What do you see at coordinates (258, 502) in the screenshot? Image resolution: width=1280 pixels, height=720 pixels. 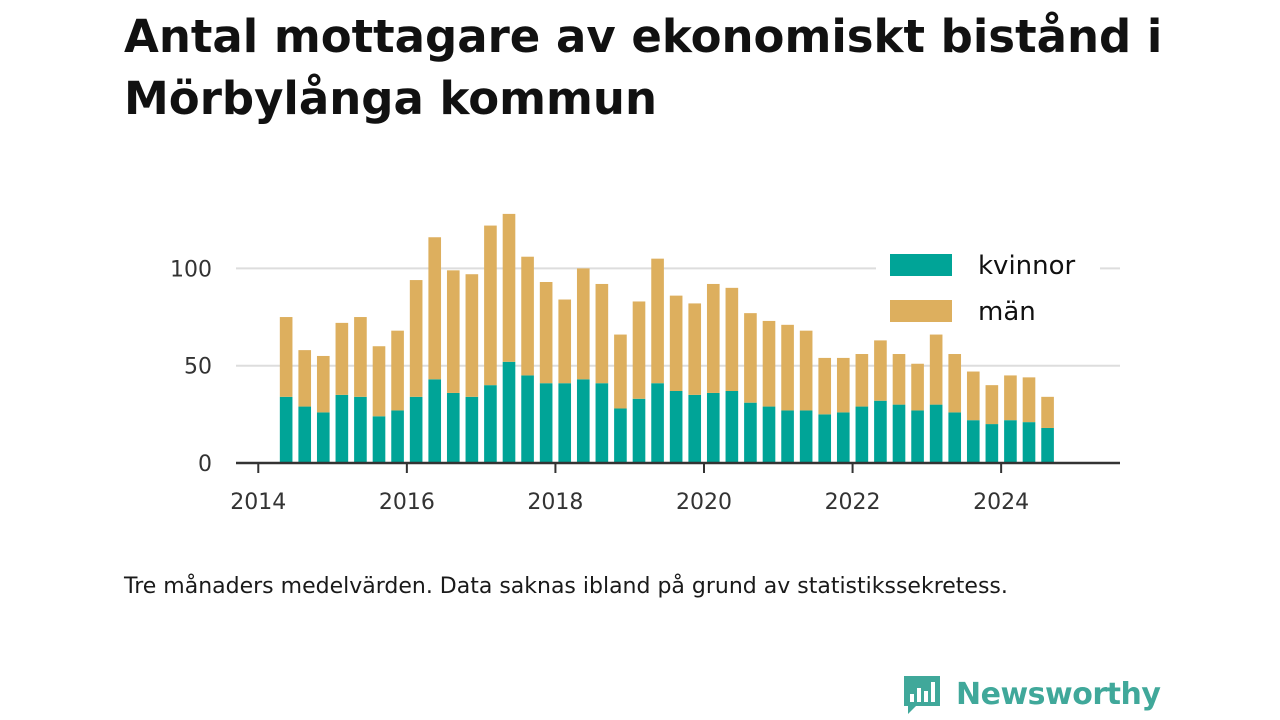 I see `x-tick-label: 2014` at bounding box center [258, 502].